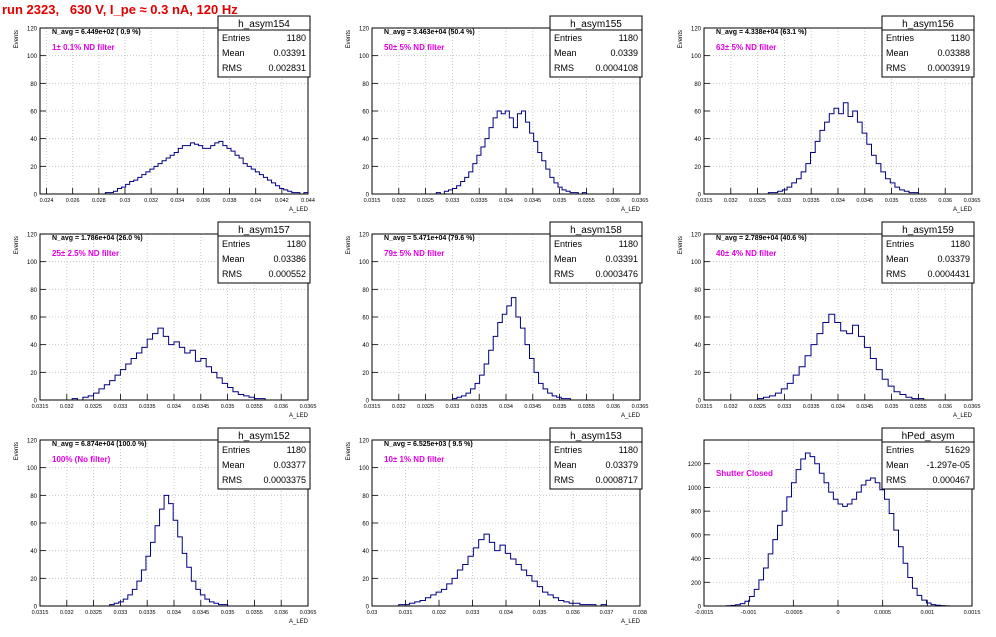  I want to click on stats-value: 0.000467, so click(951, 480).